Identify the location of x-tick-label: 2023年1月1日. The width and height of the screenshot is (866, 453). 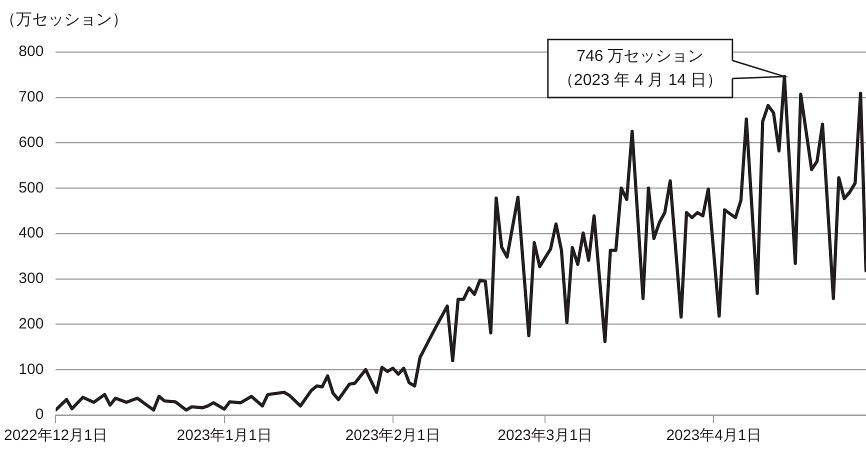
(224, 435).